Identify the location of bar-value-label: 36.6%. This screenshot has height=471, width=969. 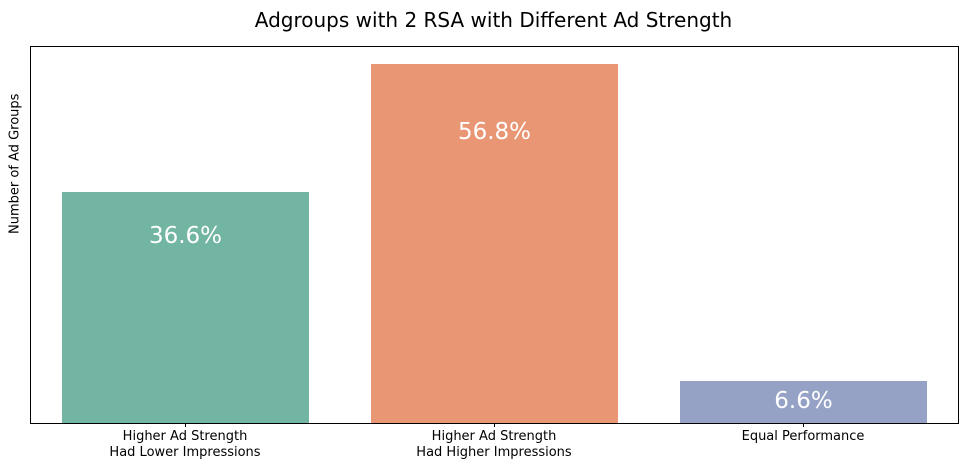
(185, 235).